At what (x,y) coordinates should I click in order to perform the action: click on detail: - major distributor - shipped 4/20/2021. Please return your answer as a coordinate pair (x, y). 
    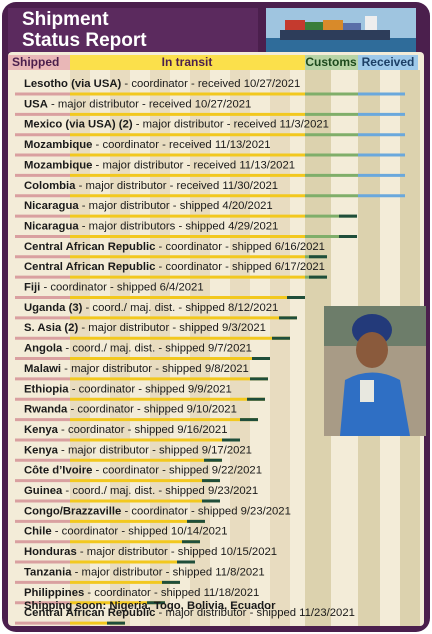
    Looking at the image, I should click on (176, 206).